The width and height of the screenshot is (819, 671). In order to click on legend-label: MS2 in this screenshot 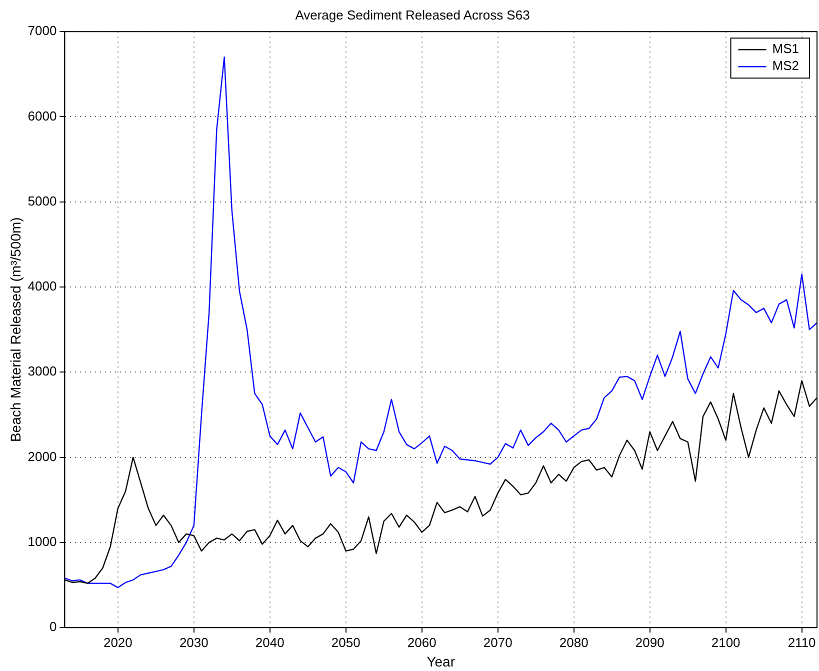, I will do `click(786, 66)`.